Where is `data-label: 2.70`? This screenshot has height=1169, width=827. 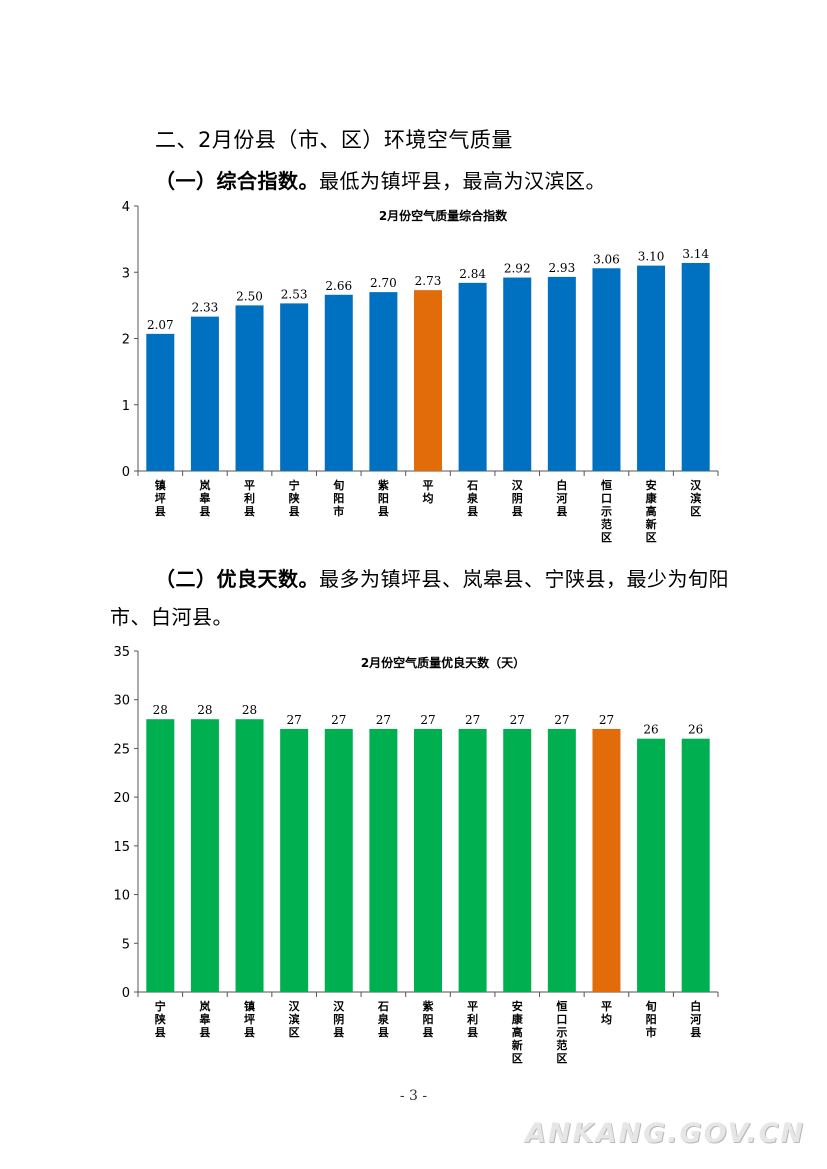
data-label: 2.70 is located at coordinates (383, 283).